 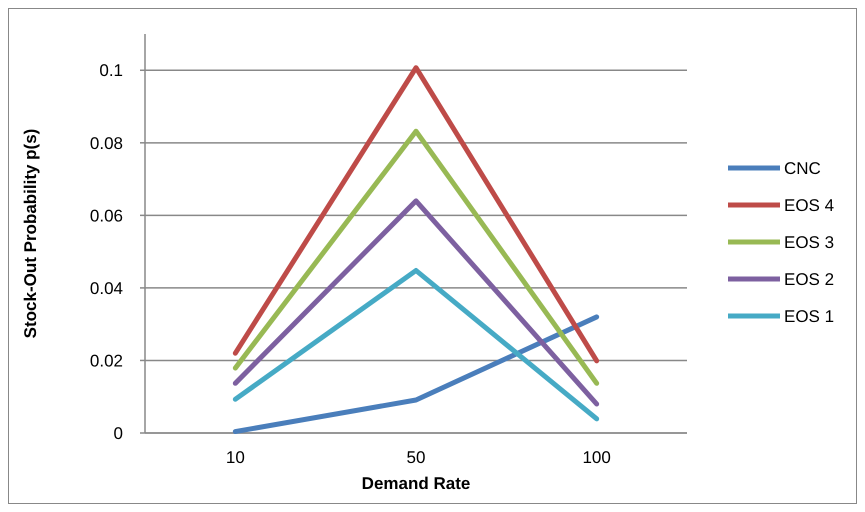 I want to click on y-tick-label: 0.02, so click(x=106, y=360).